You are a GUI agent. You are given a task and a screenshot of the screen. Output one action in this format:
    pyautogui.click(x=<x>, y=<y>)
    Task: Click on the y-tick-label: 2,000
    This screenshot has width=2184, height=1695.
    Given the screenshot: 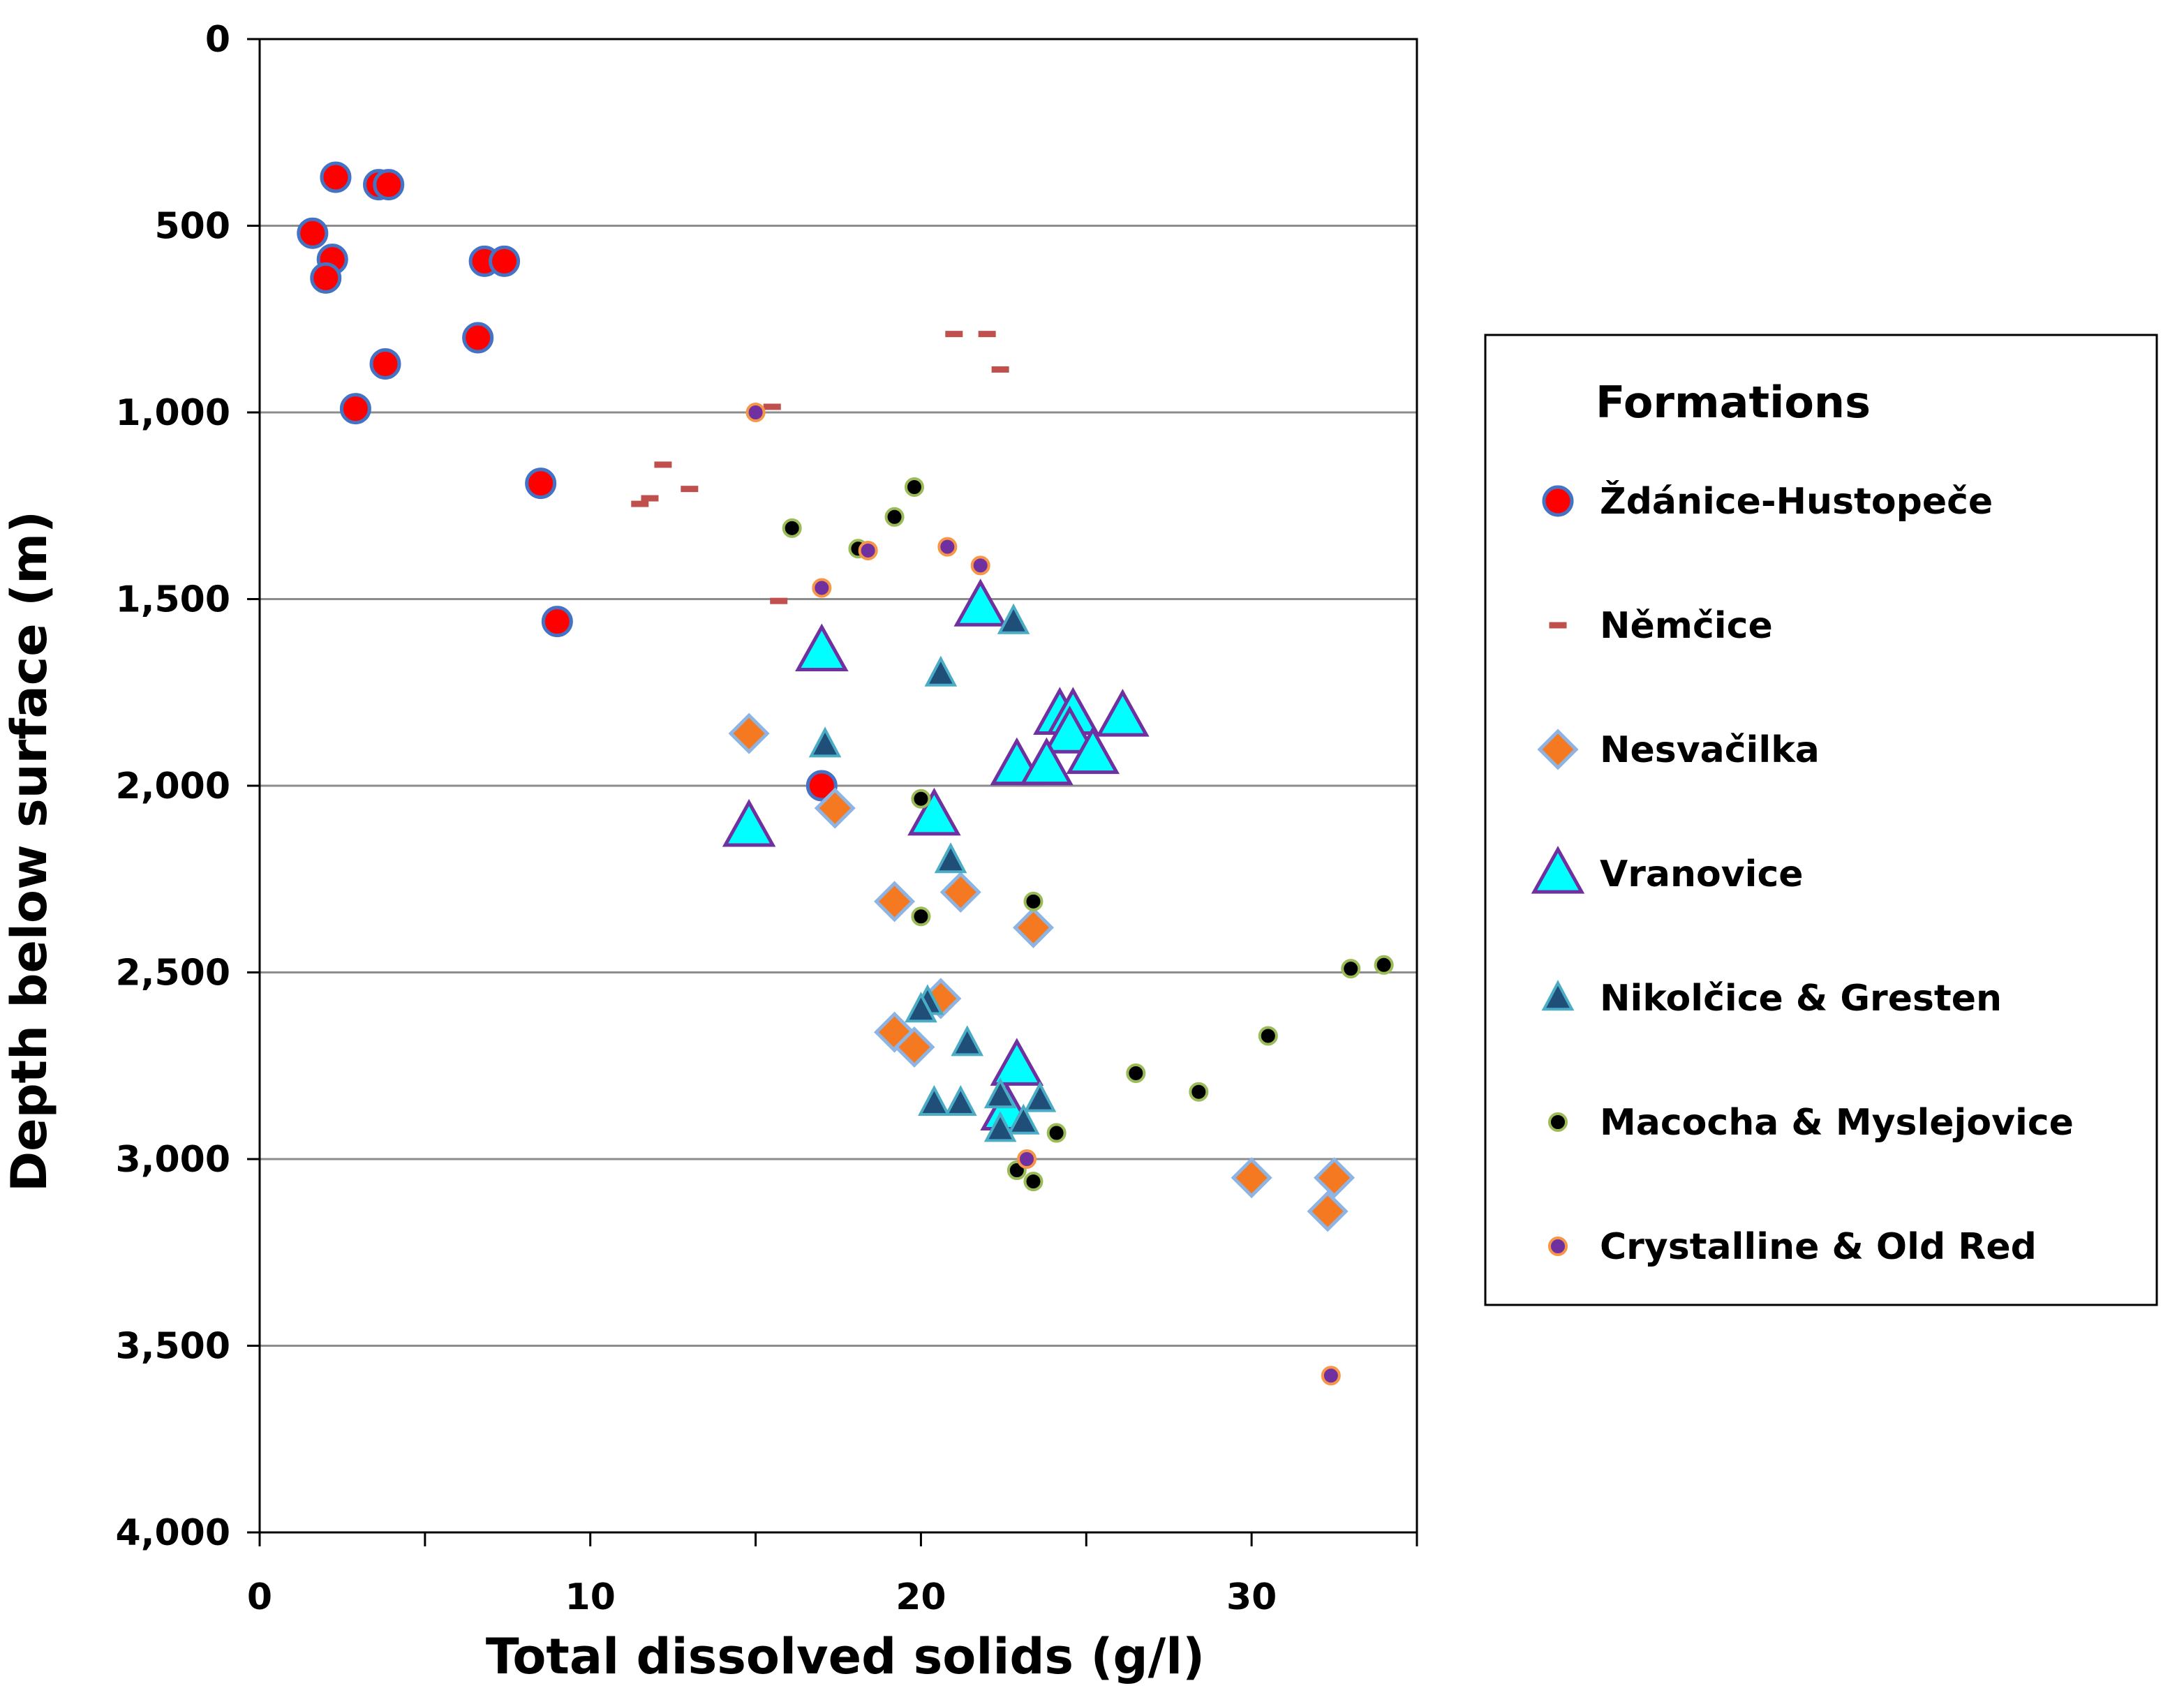 What is the action you would take?
    pyautogui.click(x=173, y=786)
    